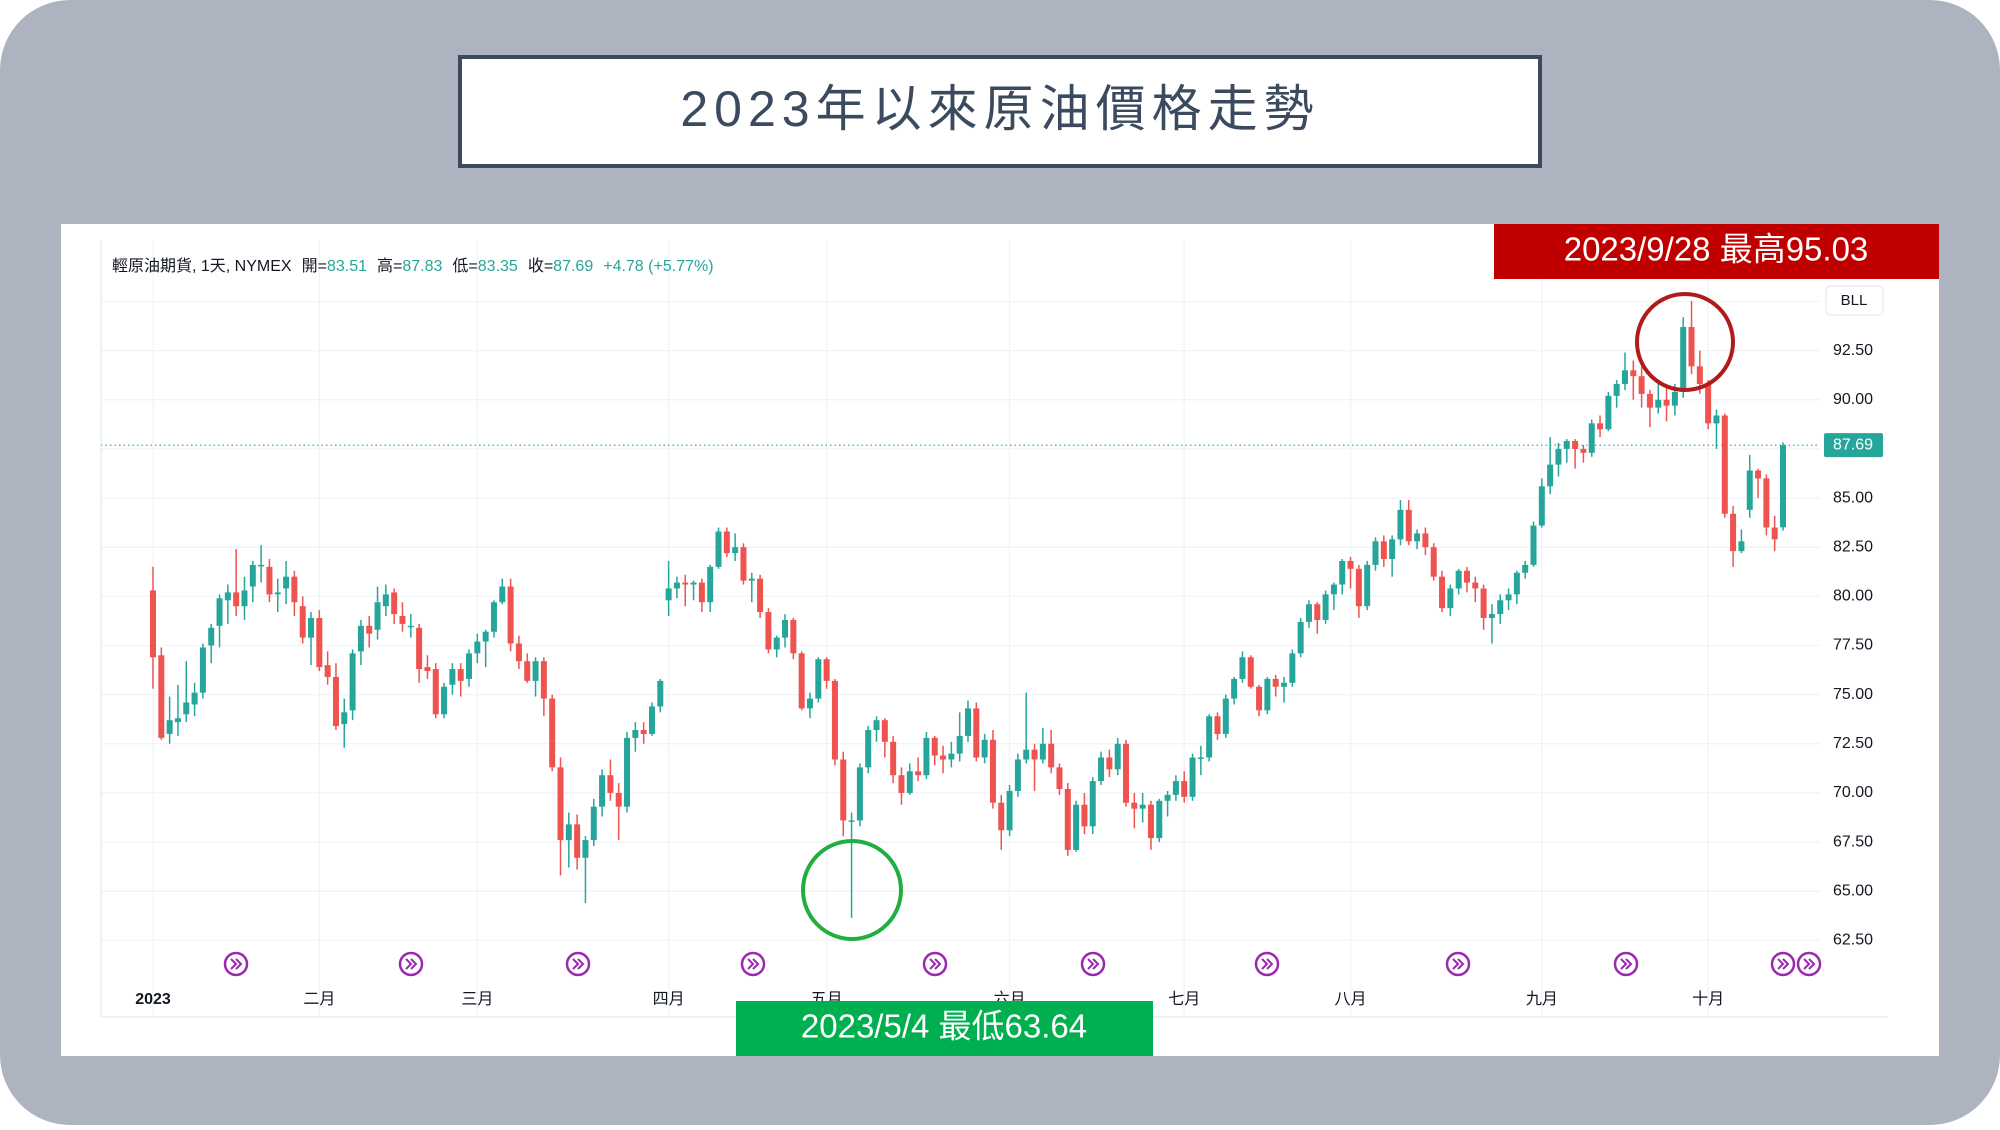 Image resolution: width=2000 pixels, height=1130 pixels. What do you see at coordinates (1853, 940) in the screenshot?
I see `y-tick-label: 62.50` at bounding box center [1853, 940].